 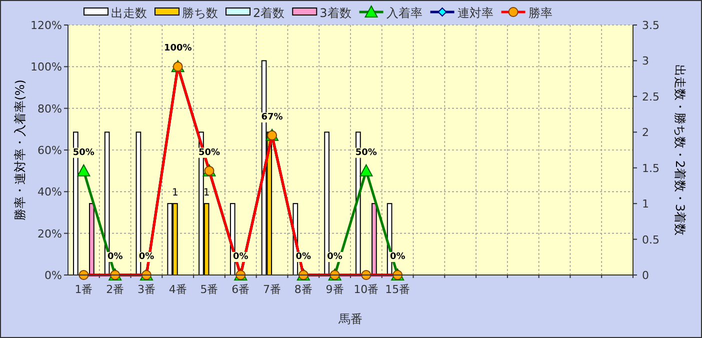 I want to click on y2-tick-label: 0, so click(x=645, y=275).